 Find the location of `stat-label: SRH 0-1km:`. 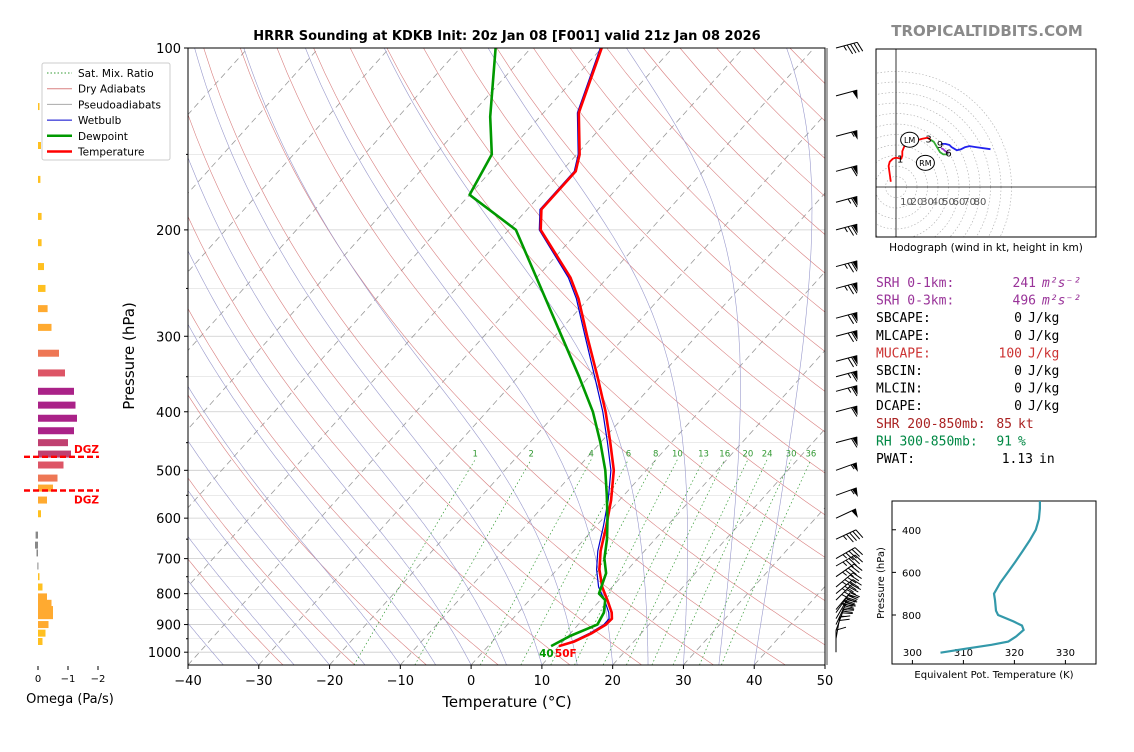

stat-label: SRH 0-1km: is located at coordinates (915, 283).